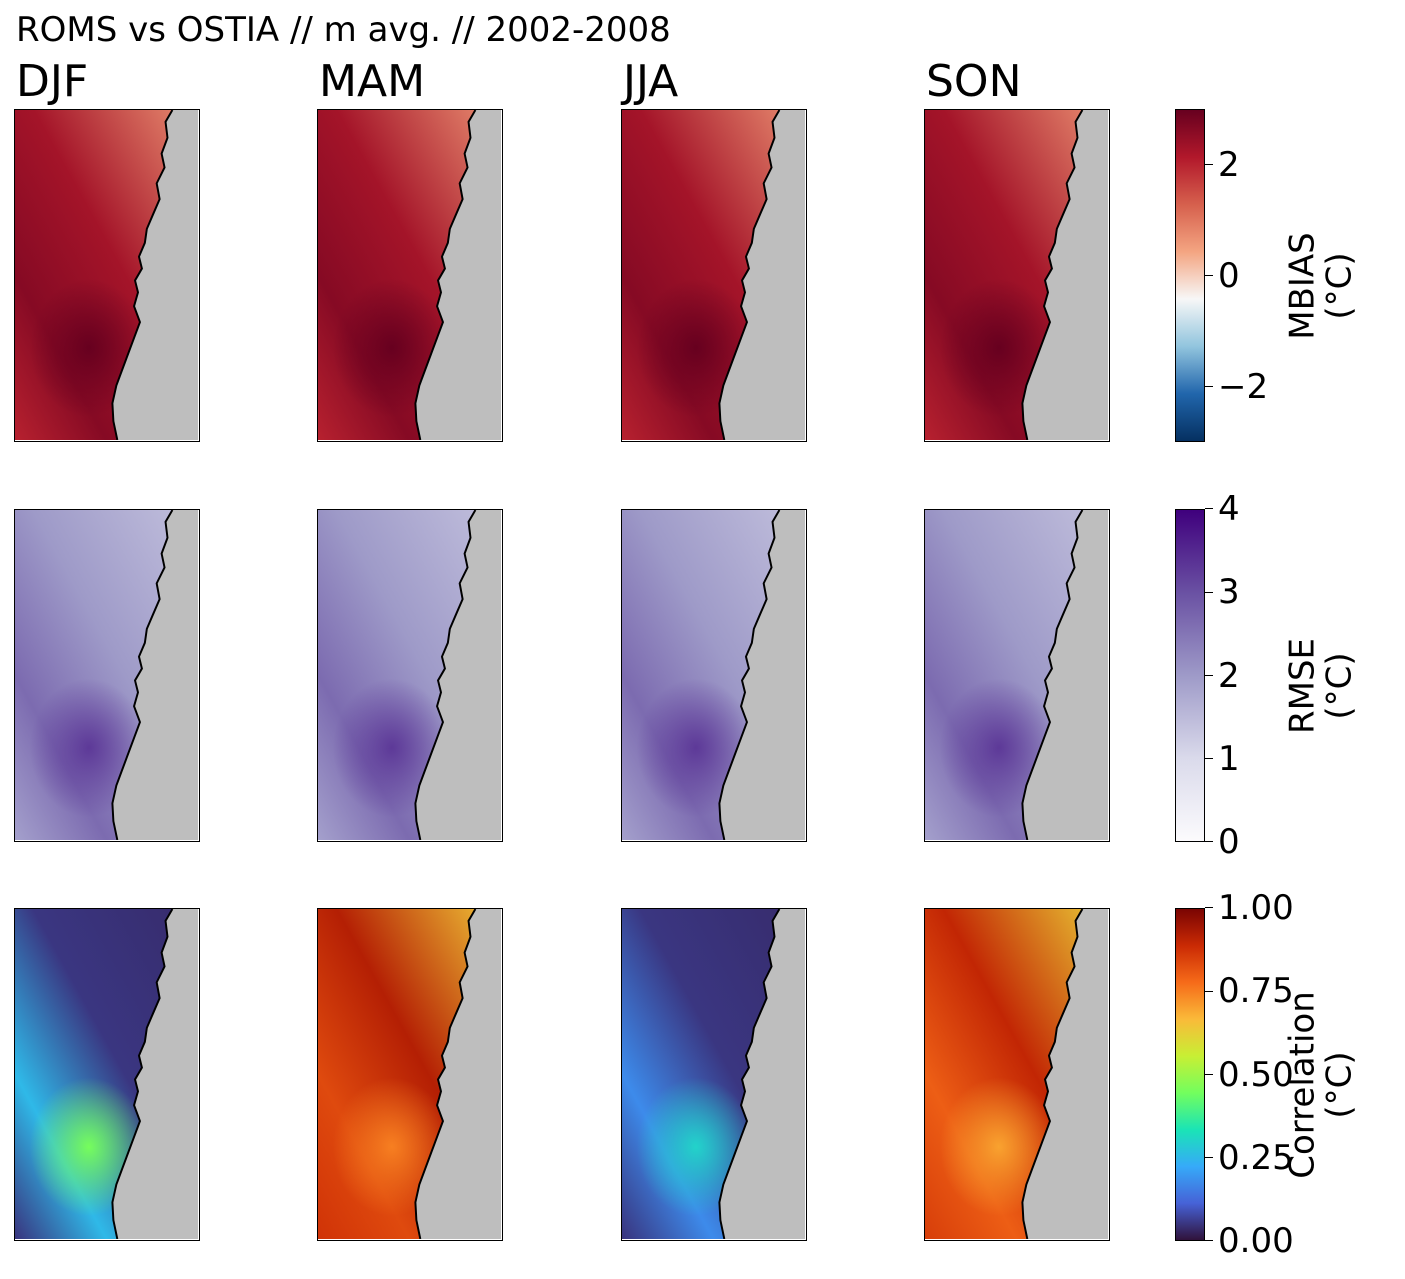 This screenshot has height=1279, width=1405. Describe the element at coordinates (1190, 1074) in the screenshot. I see `colorbar-correlation` at that location.